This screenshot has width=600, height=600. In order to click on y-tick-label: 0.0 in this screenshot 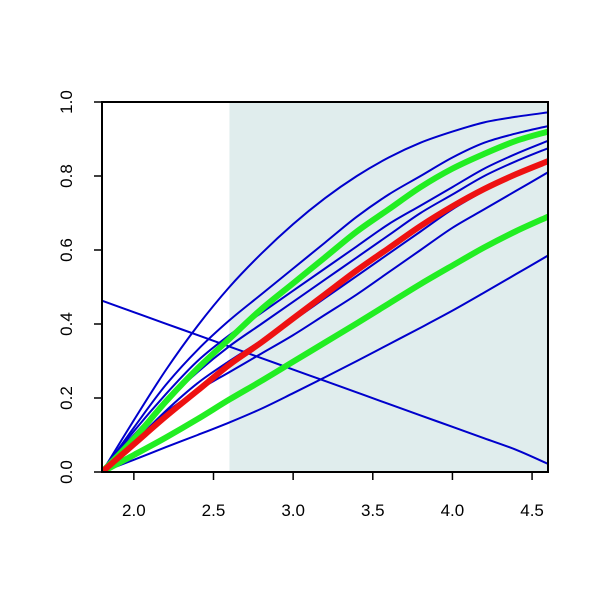, I will do `click(66, 472)`.